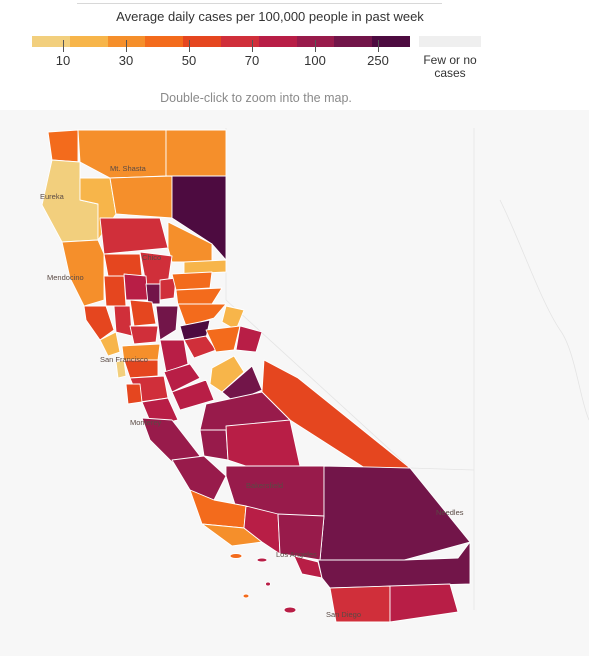  What do you see at coordinates (151, 257) in the screenshot?
I see `city-label-chico: Chico` at bounding box center [151, 257].